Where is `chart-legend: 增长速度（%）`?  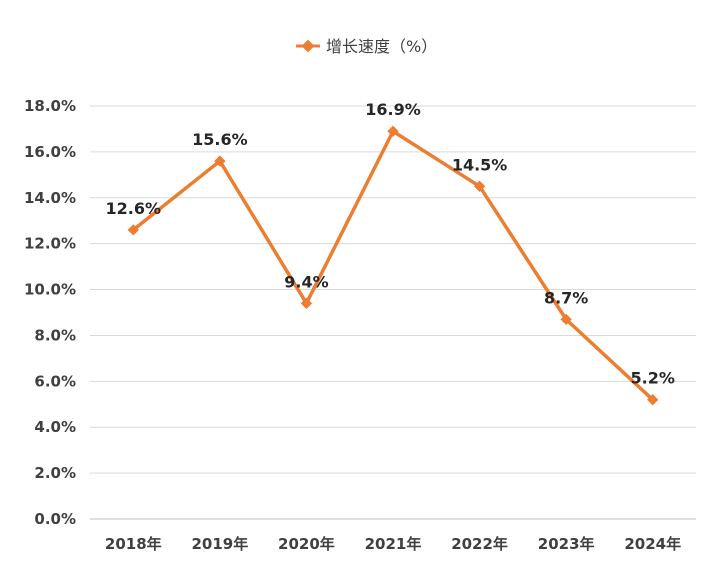
chart-legend: 增长速度（%） is located at coordinates (366, 46).